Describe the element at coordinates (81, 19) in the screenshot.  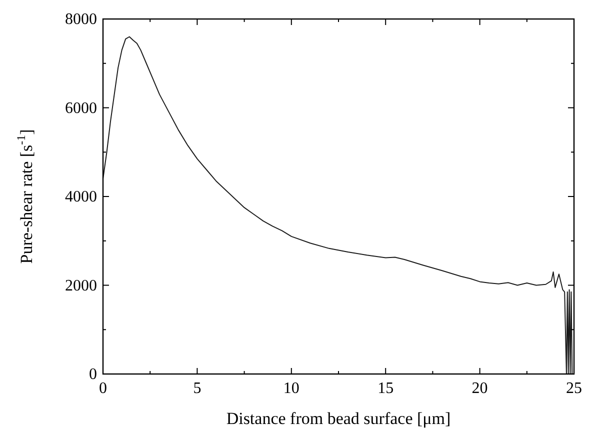
I see `y-tick-label: 8000` at that location.